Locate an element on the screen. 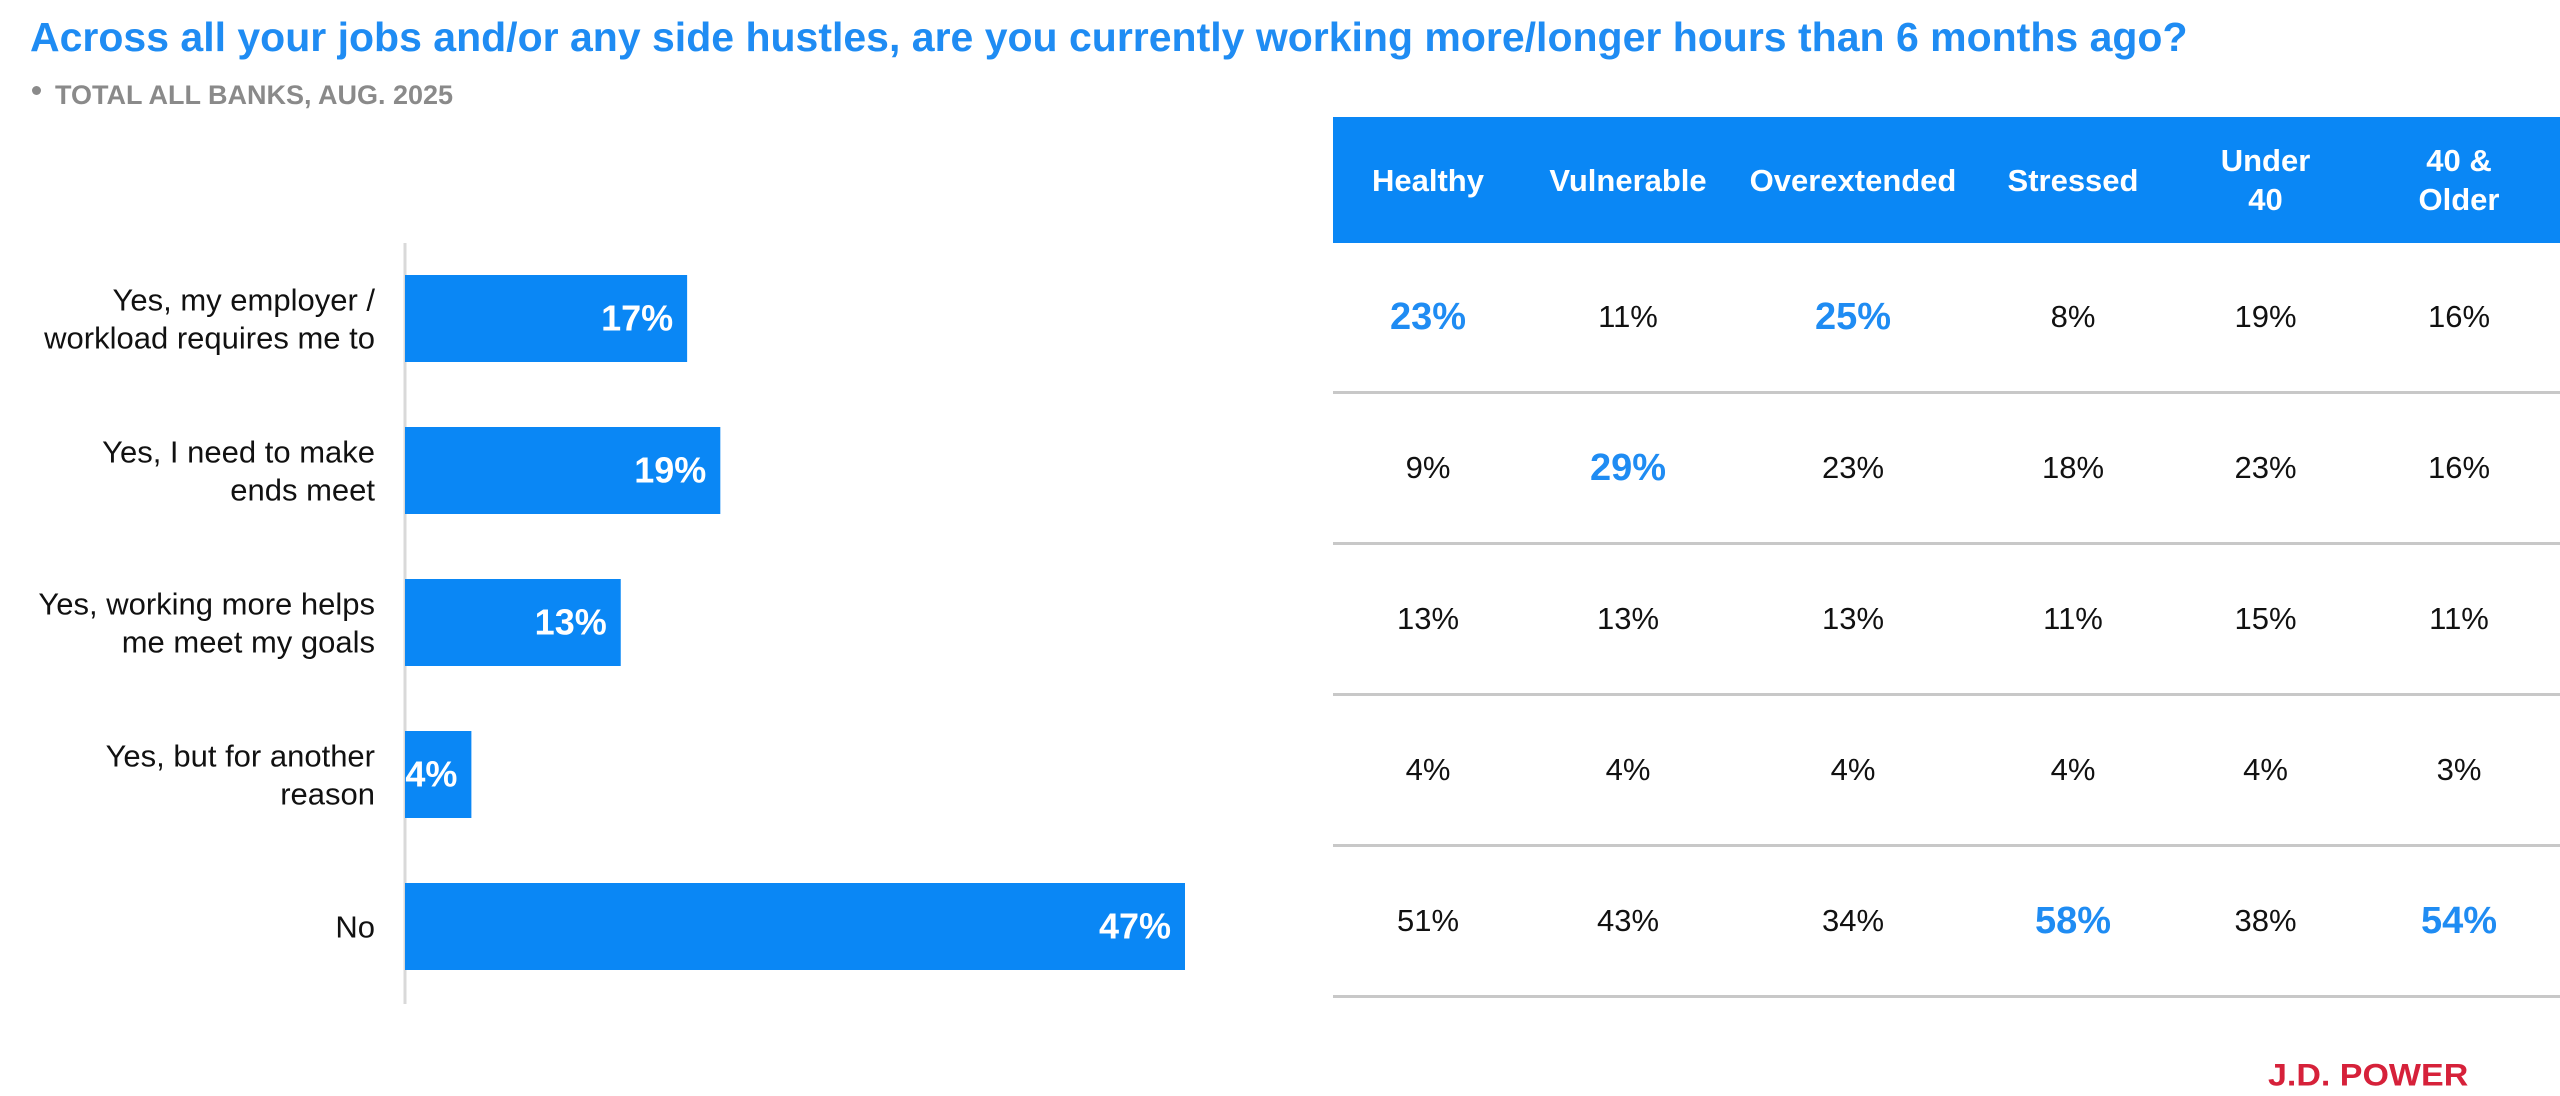 The image size is (2560, 1096). table-cell-highlight: 25% is located at coordinates (1853, 316).